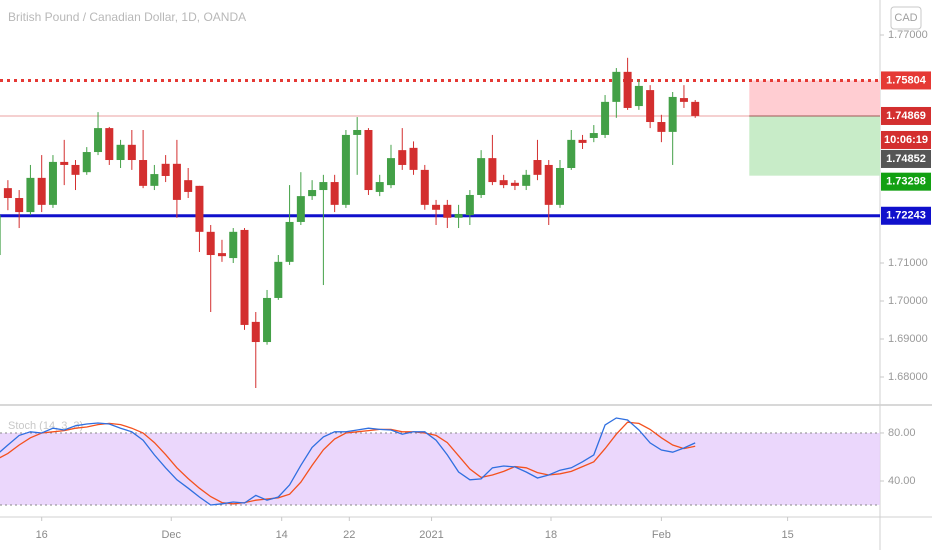  What do you see at coordinates (171, 535) in the screenshot?
I see `x-tick-label: Dec` at bounding box center [171, 535].